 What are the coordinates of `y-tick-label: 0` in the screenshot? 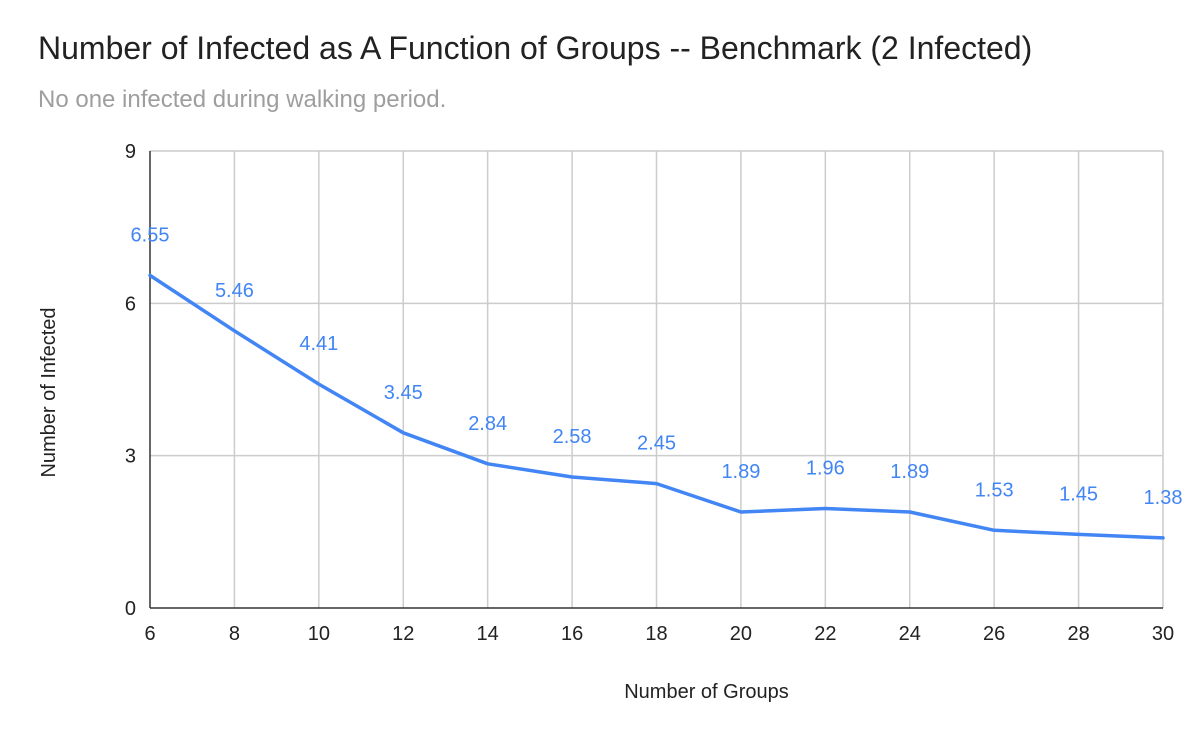 It's located at (130, 609).